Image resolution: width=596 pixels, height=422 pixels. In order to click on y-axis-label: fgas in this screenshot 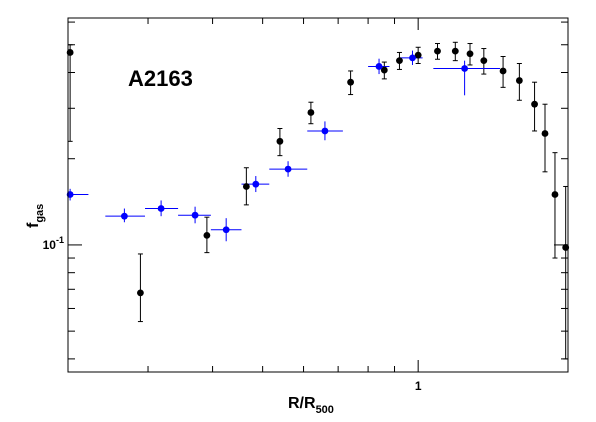, I will do `click(35, 216)`.